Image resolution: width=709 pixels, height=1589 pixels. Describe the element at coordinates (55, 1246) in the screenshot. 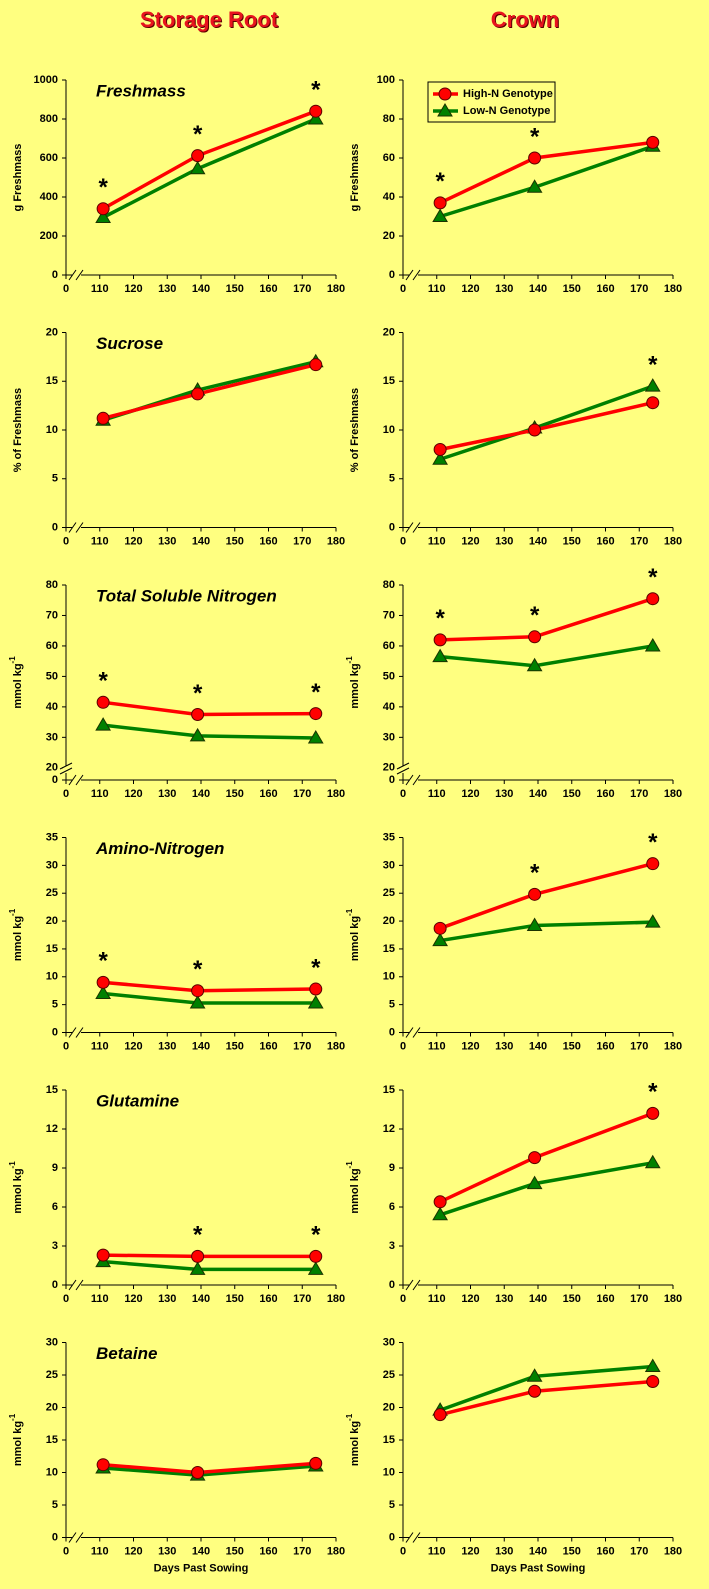

I see `y-tick-label: 3` at that location.